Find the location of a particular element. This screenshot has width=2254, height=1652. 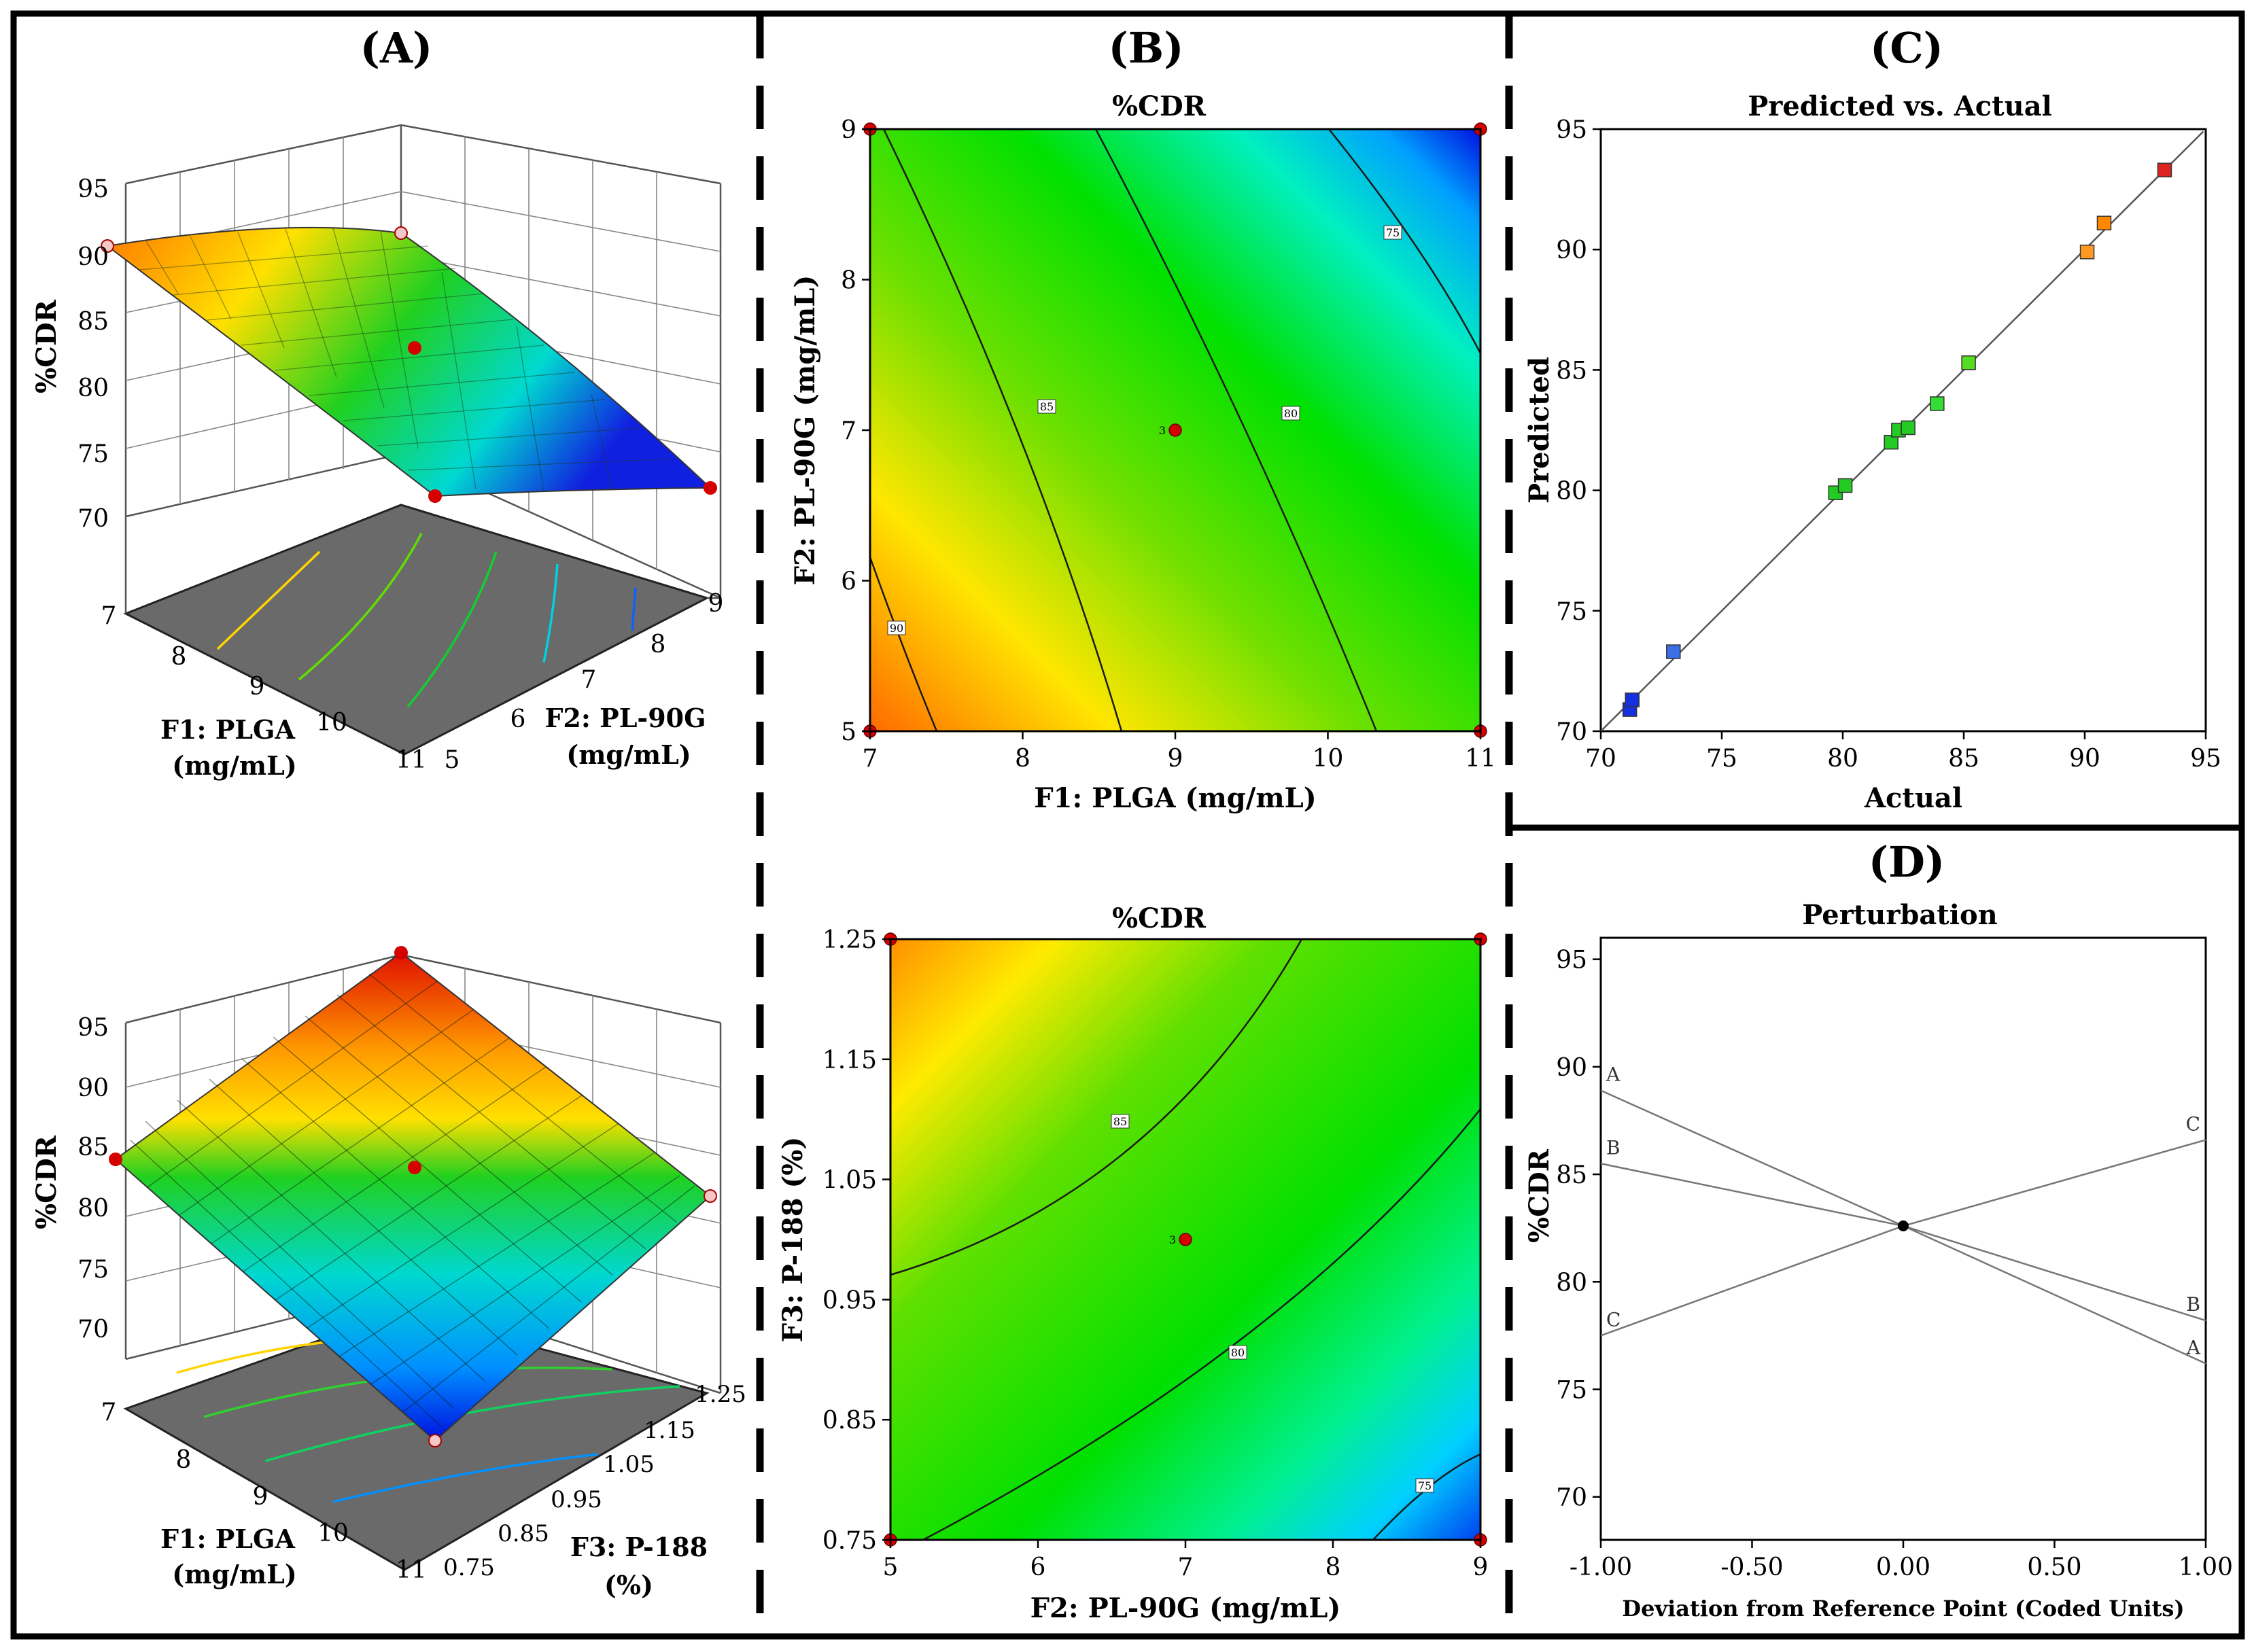

y-tick-label: 70 is located at coordinates (1571, 732).